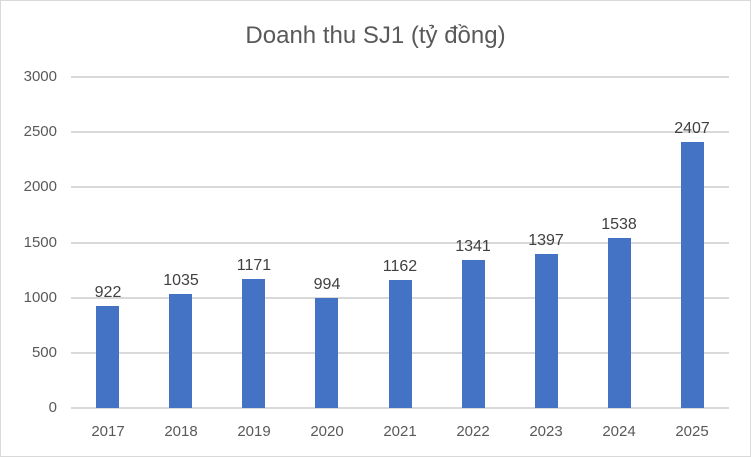 Image resolution: width=751 pixels, height=457 pixels. I want to click on x-axis-label: 2022, so click(473, 431).